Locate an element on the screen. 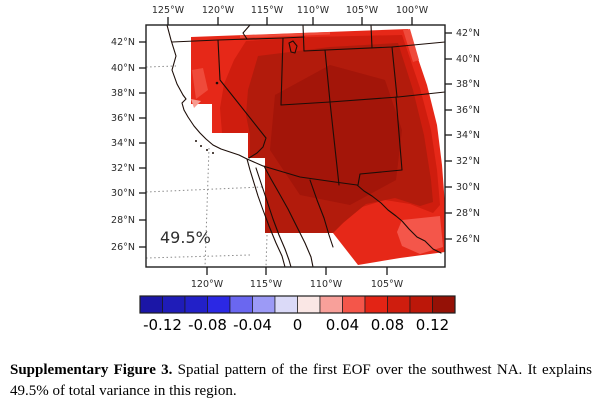 This screenshot has height=405, width=600. left-axis-tick-label: 32°N is located at coordinates (123, 168).